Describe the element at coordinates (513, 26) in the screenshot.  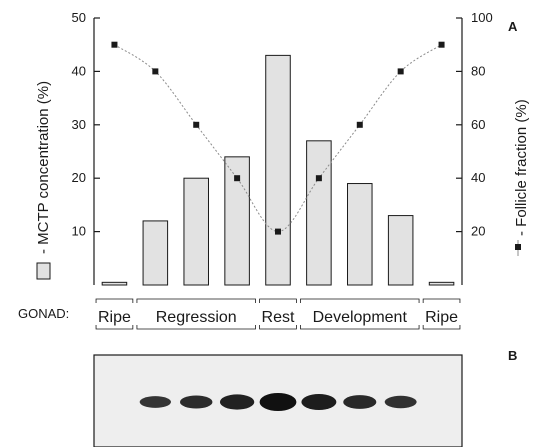
I see `panel-label-a: A` at that location.